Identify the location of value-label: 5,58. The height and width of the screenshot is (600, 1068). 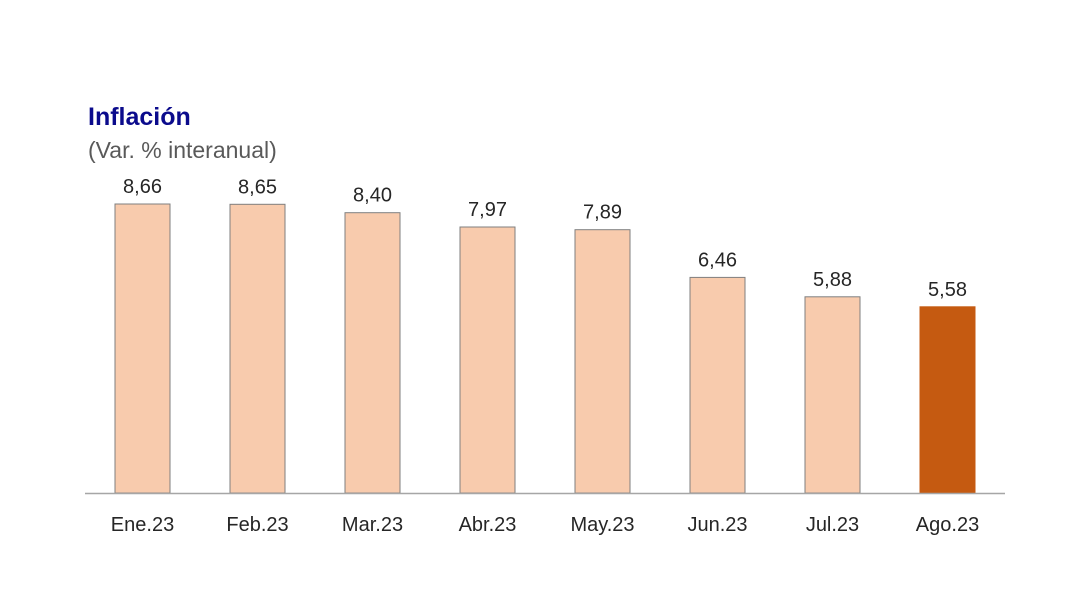
(947, 290).